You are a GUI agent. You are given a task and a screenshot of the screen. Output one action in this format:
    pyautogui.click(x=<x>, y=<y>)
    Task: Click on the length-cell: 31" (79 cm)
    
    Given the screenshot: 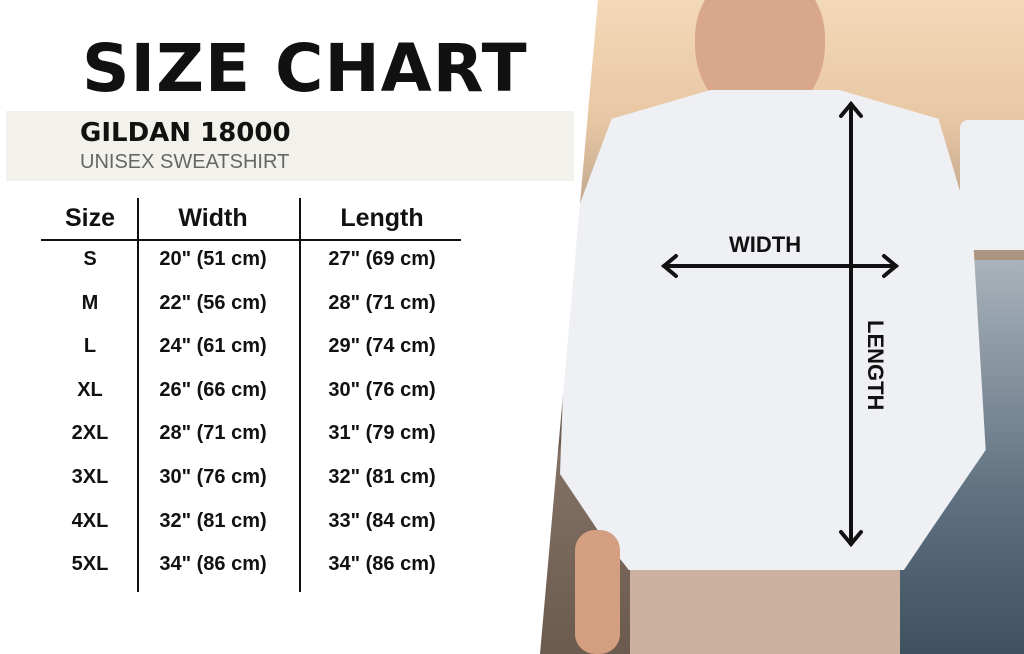 What is the action you would take?
    pyautogui.click(x=382, y=433)
    